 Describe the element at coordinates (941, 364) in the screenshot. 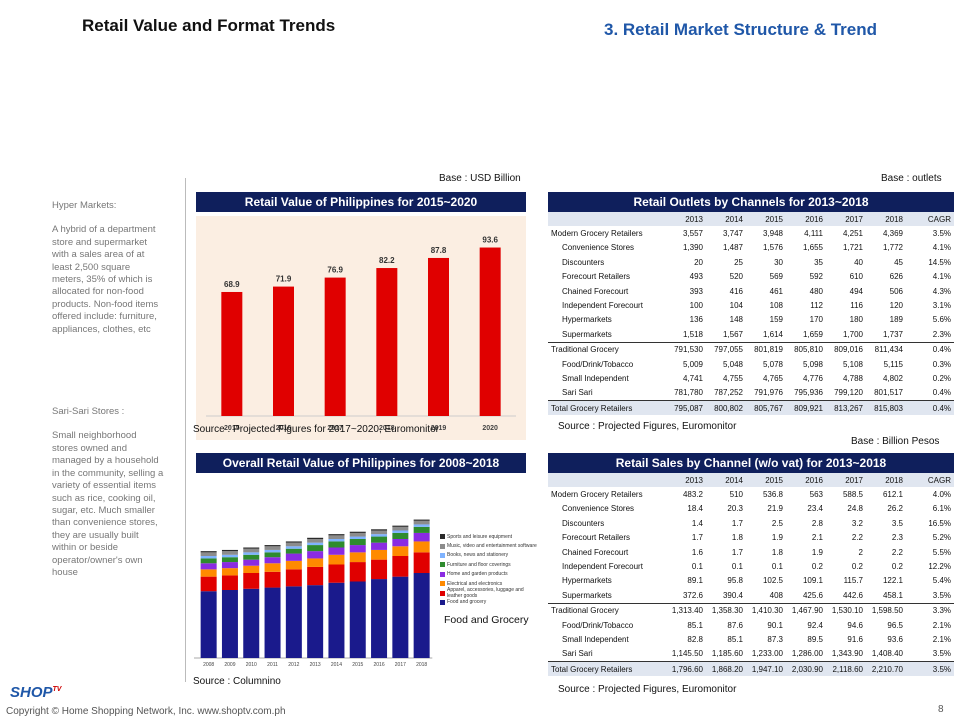

I see `table-cell: 0.3%` at that location.